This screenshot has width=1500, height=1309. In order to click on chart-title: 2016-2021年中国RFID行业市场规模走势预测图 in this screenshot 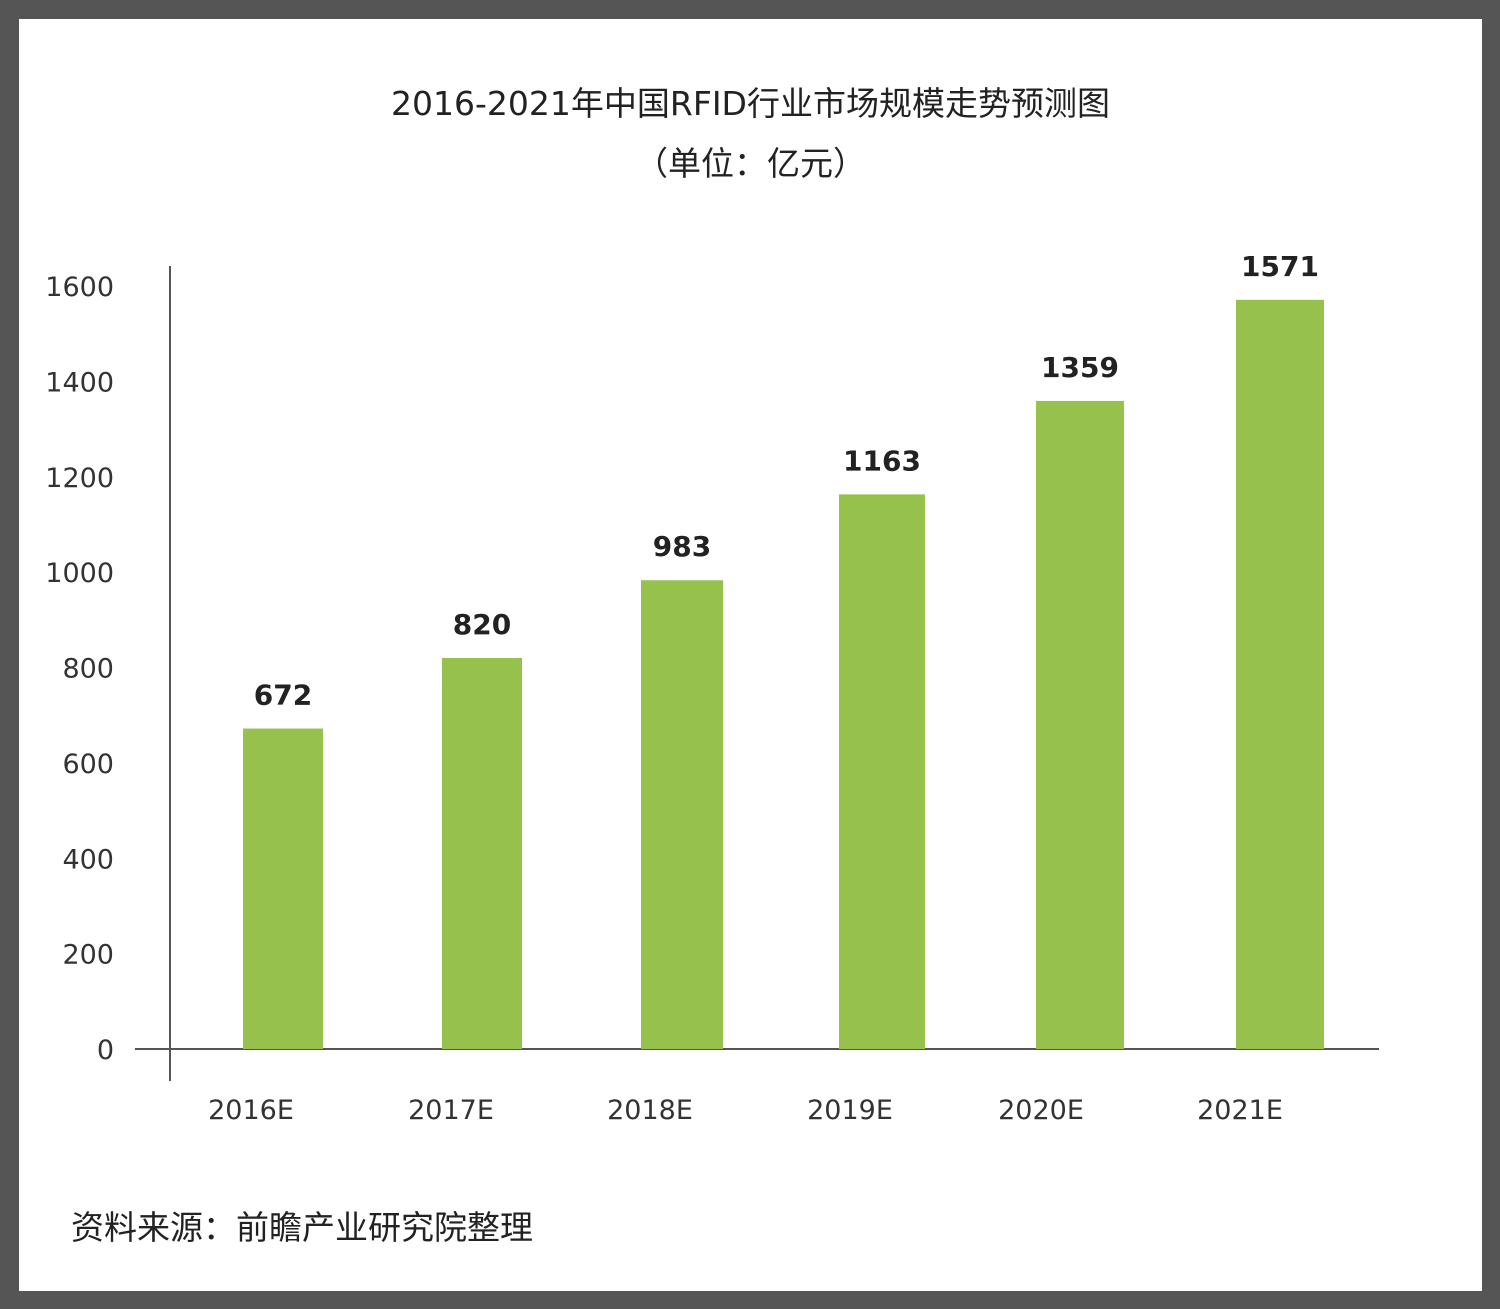, I will do `click(750, 103)`.